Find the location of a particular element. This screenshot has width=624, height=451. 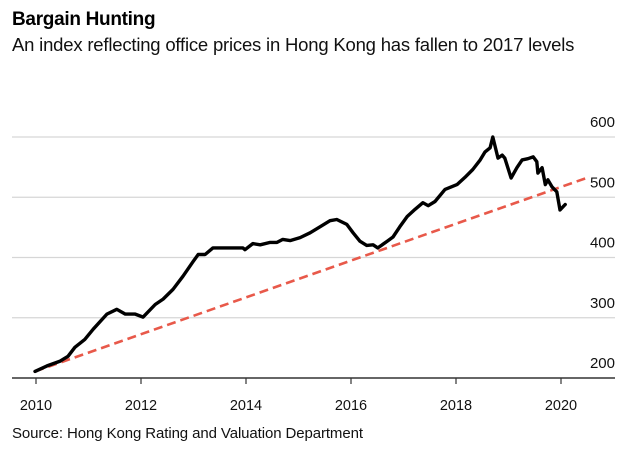

y-tick-label-600: 600 is located at coordinates (602, 122).